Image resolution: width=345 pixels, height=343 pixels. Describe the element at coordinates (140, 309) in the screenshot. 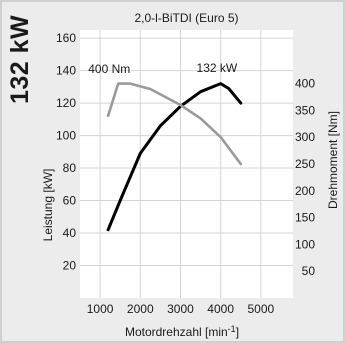

I see `x-tick-label: 2000` at that location.